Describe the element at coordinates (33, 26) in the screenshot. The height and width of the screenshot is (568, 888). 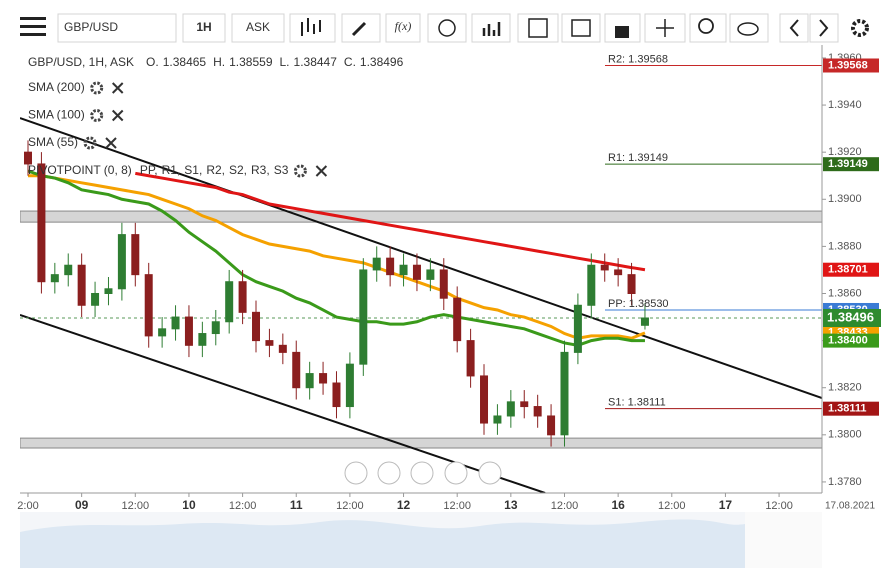
I see `menu-button` at that location.